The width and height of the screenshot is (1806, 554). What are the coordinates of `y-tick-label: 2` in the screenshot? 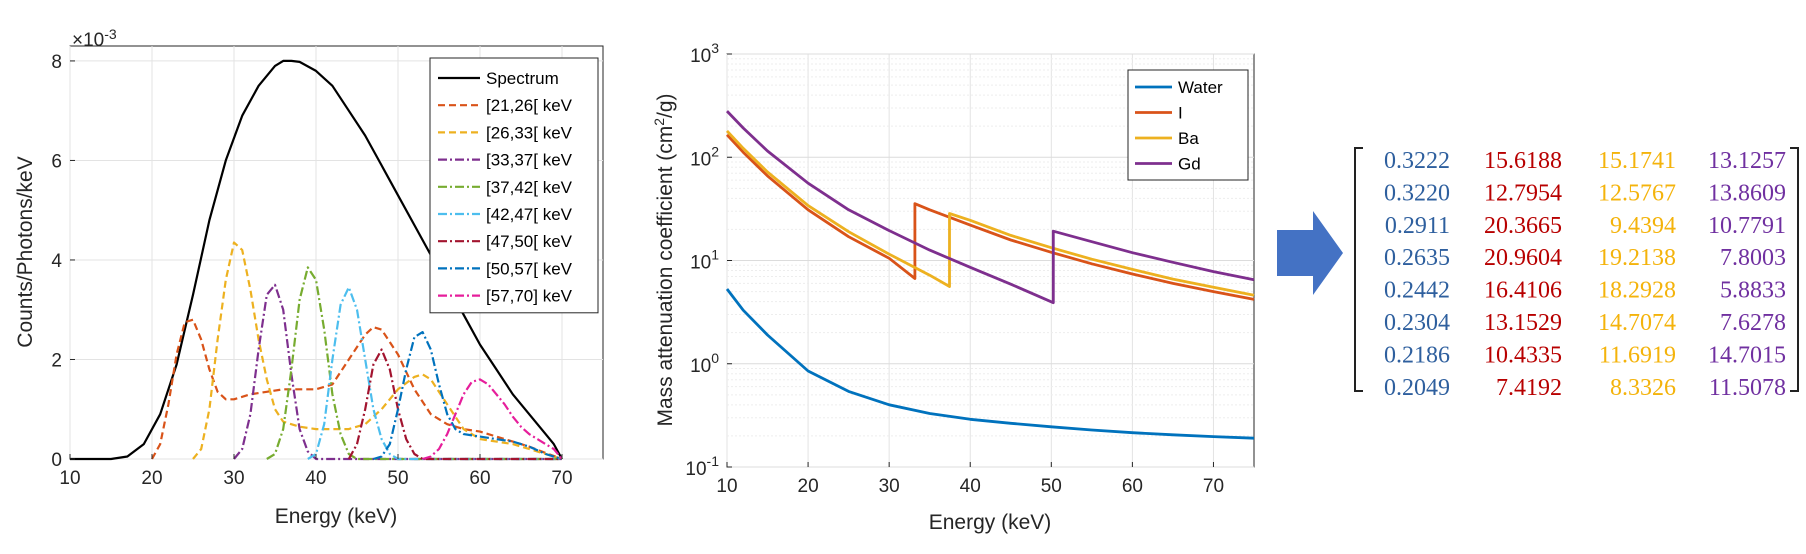 It's located at (56, 360).